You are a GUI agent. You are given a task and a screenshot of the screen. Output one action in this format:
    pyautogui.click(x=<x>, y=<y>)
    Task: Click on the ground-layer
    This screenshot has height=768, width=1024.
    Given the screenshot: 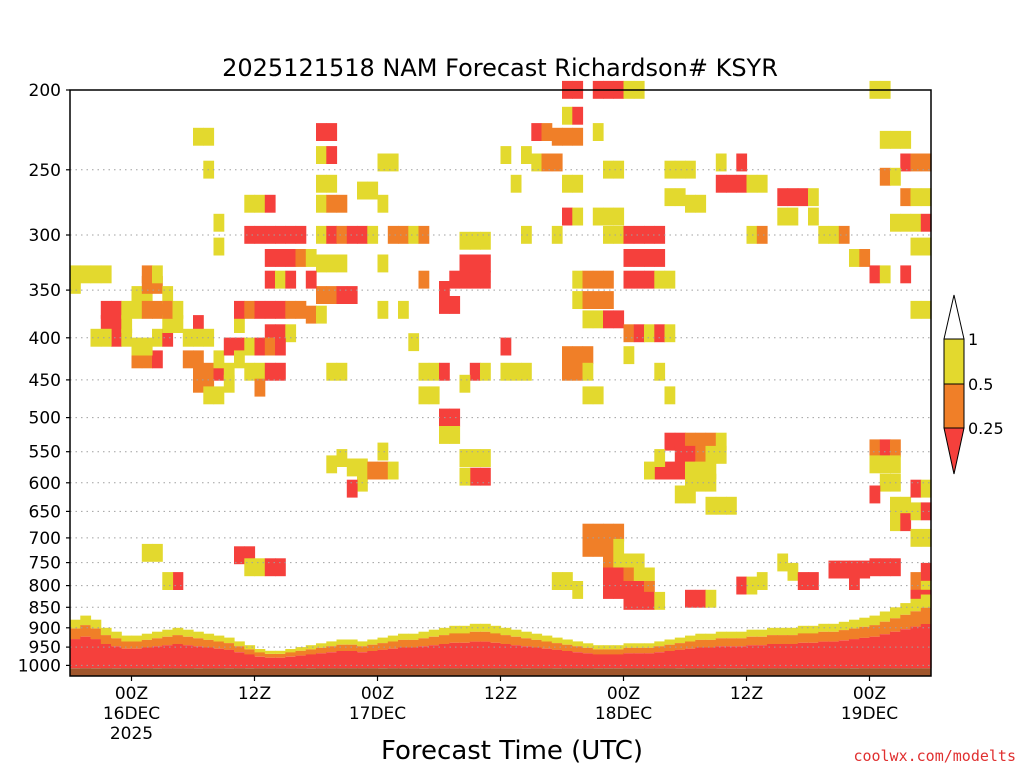 What is the action you would take?
    pyautogui.click(x=500, y=672)
    